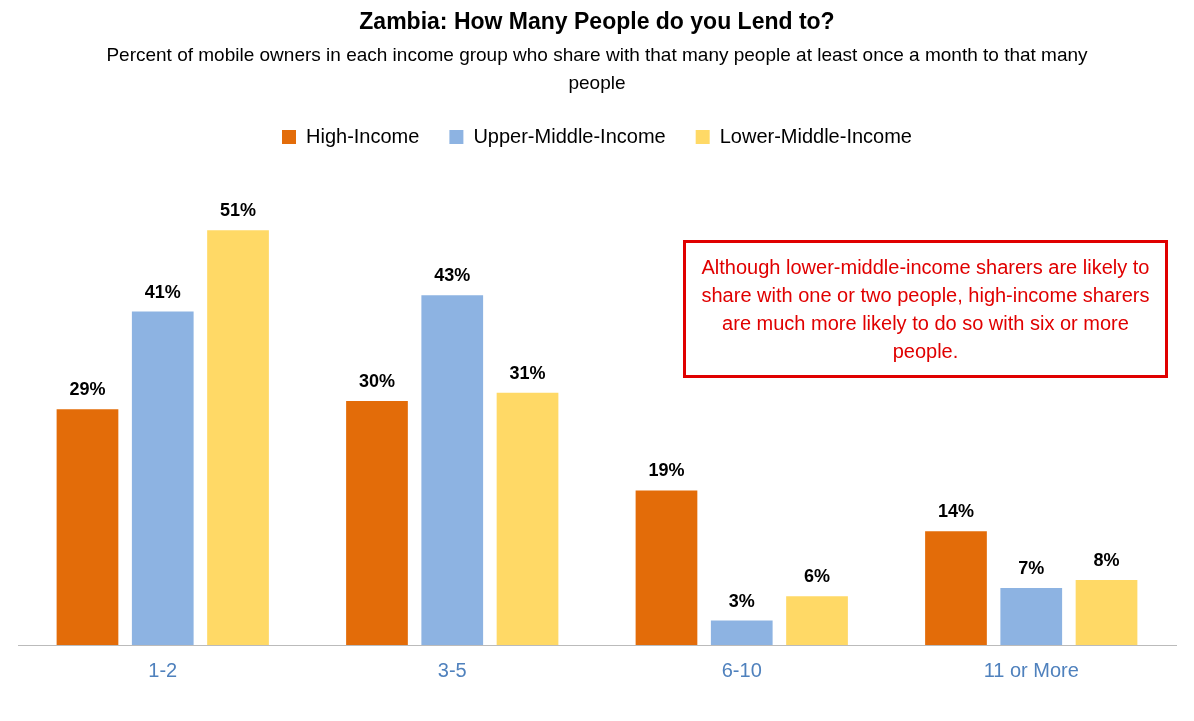 This screenshot has width=1194, height=721. I want to click on data-label: 8%, so click(1106, 559).